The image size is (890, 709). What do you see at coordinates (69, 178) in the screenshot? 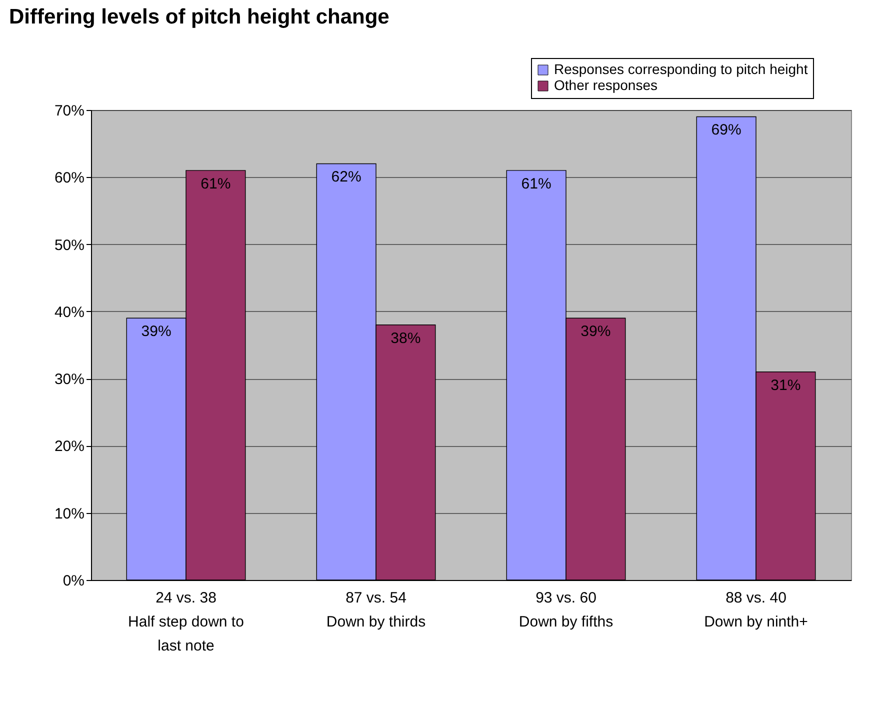
I see `y-tick-label: 60%` at bounding box center [69, 178].